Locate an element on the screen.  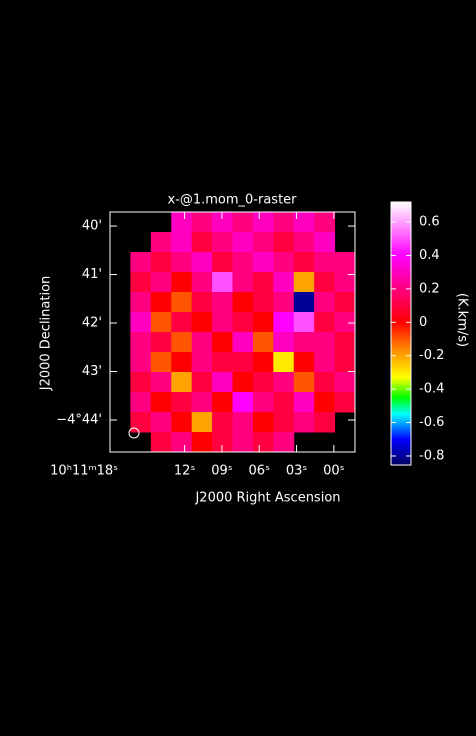
colorbar is located at coordinates (401, 333).